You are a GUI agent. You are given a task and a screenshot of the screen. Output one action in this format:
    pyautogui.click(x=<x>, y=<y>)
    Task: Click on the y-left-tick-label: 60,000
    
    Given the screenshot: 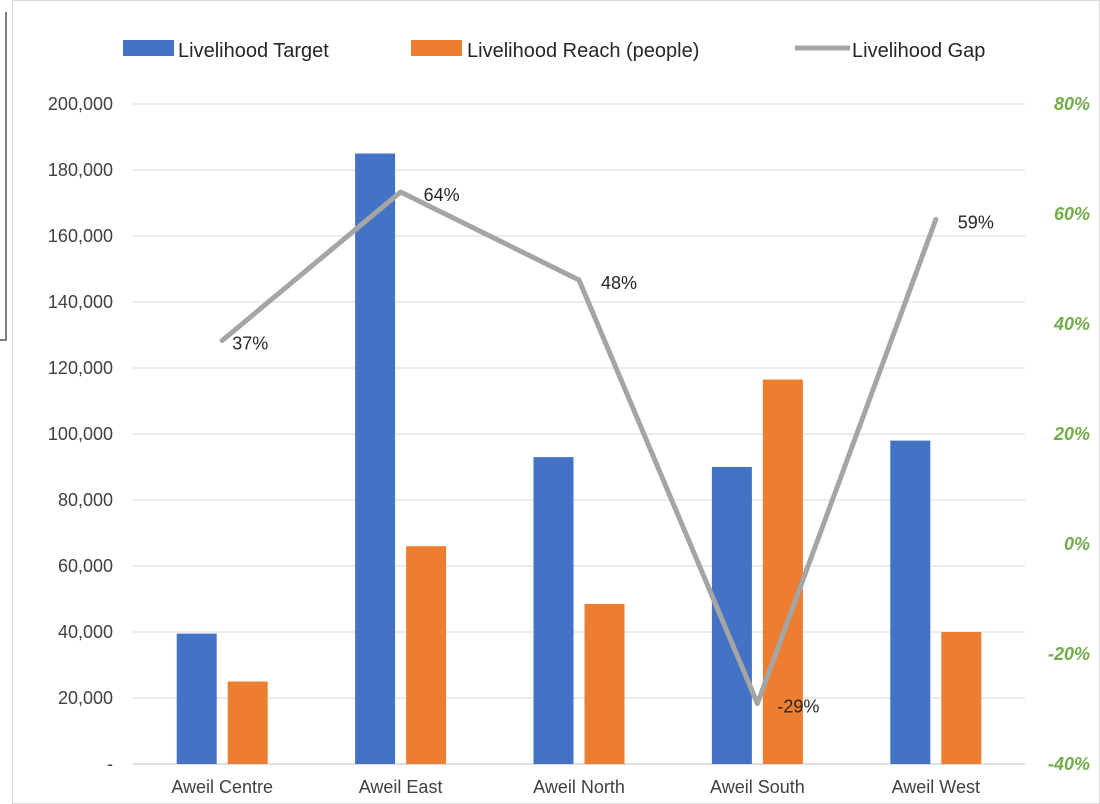 What is the action you would take?
    pyautogui.click(x=85, y=566)
    